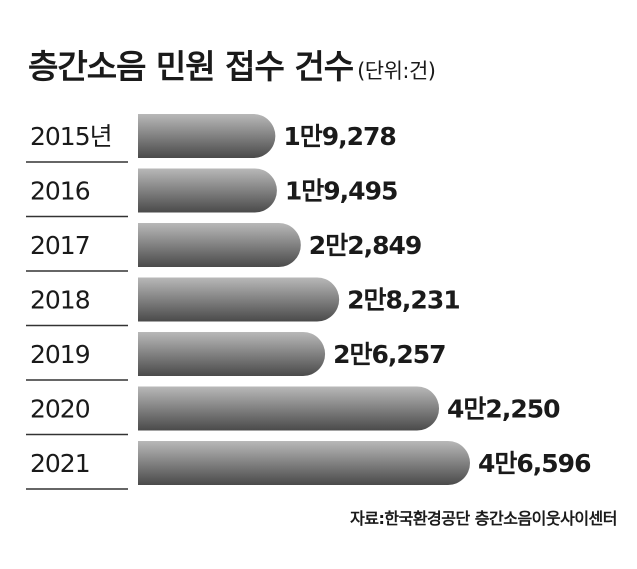  What do you see at coordinates (389, 354) in the screenshot?
I see `value-label-4: 2만6,257` at bounding box center [389, 354].